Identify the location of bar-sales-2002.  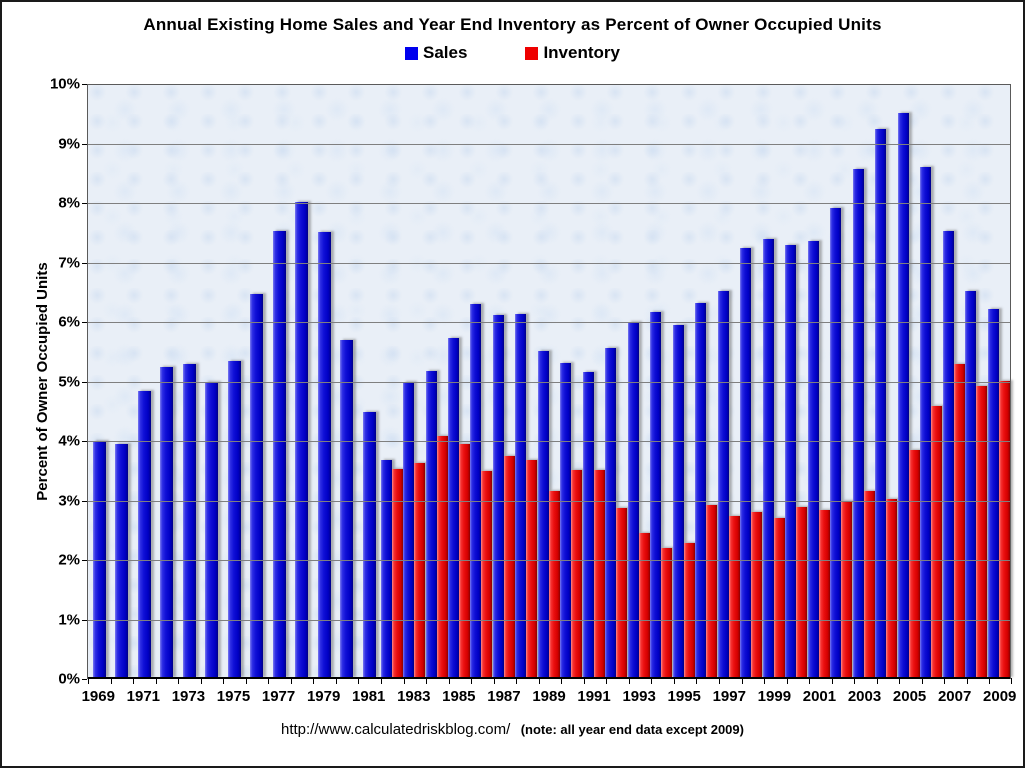
(836, 442).